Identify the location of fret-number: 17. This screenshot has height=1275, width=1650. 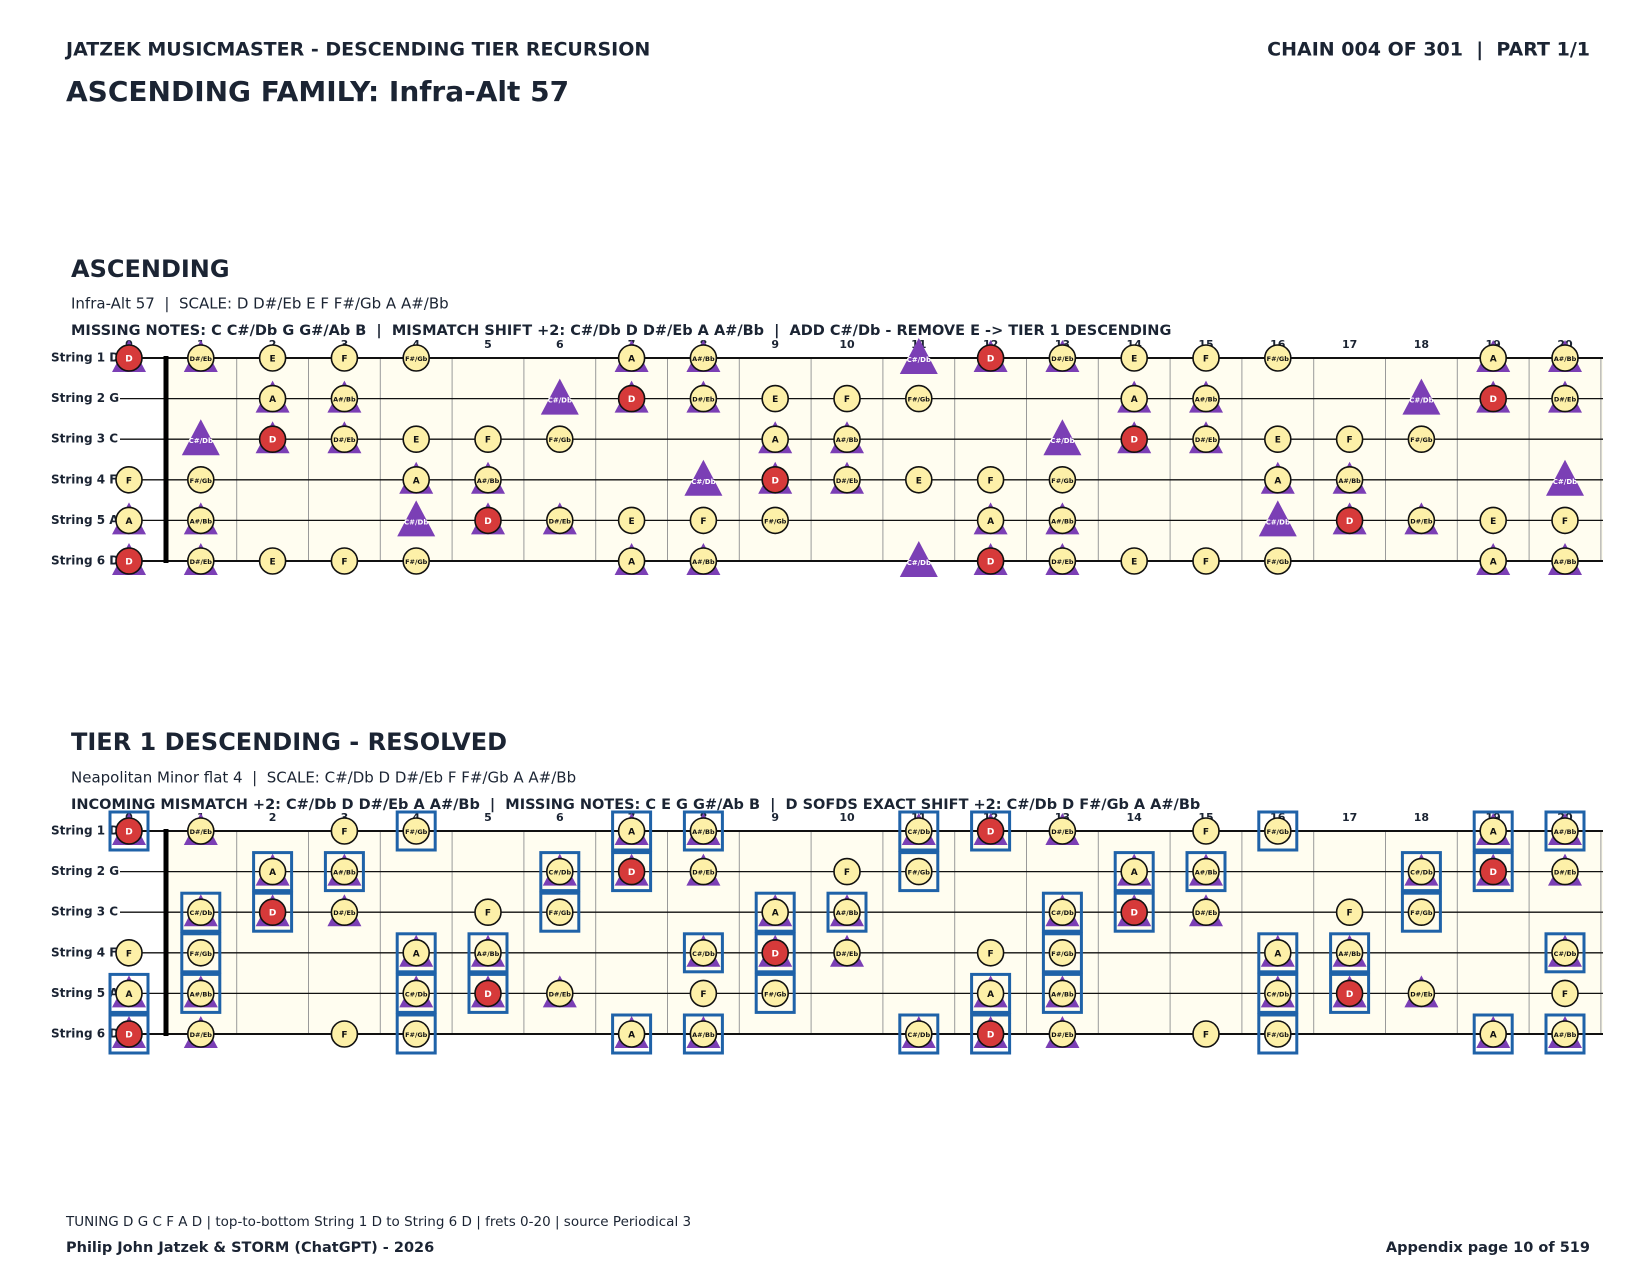
(1349, 817).